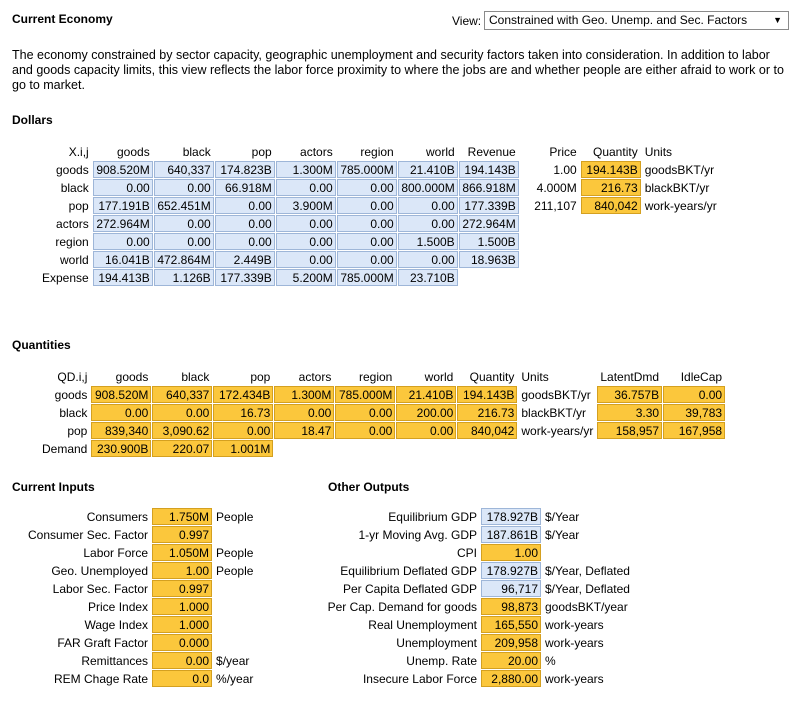 The image size is (798, 713). Describe the element at coordinates (511, 606) in the screenshot. I see `output-value: 98,873` at that location.